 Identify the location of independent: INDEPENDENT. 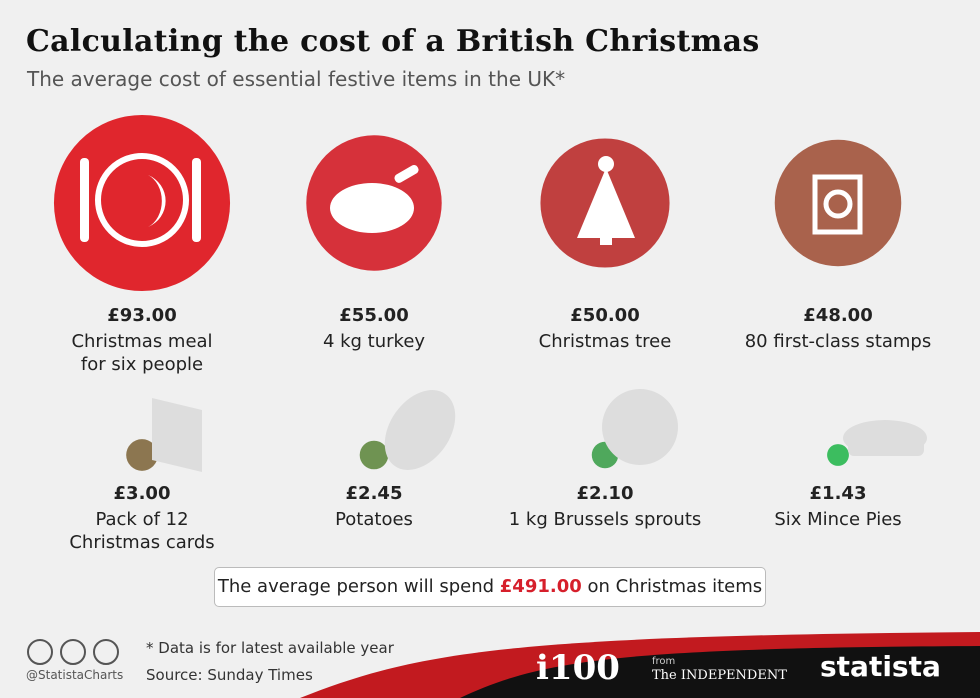
(733, 675).